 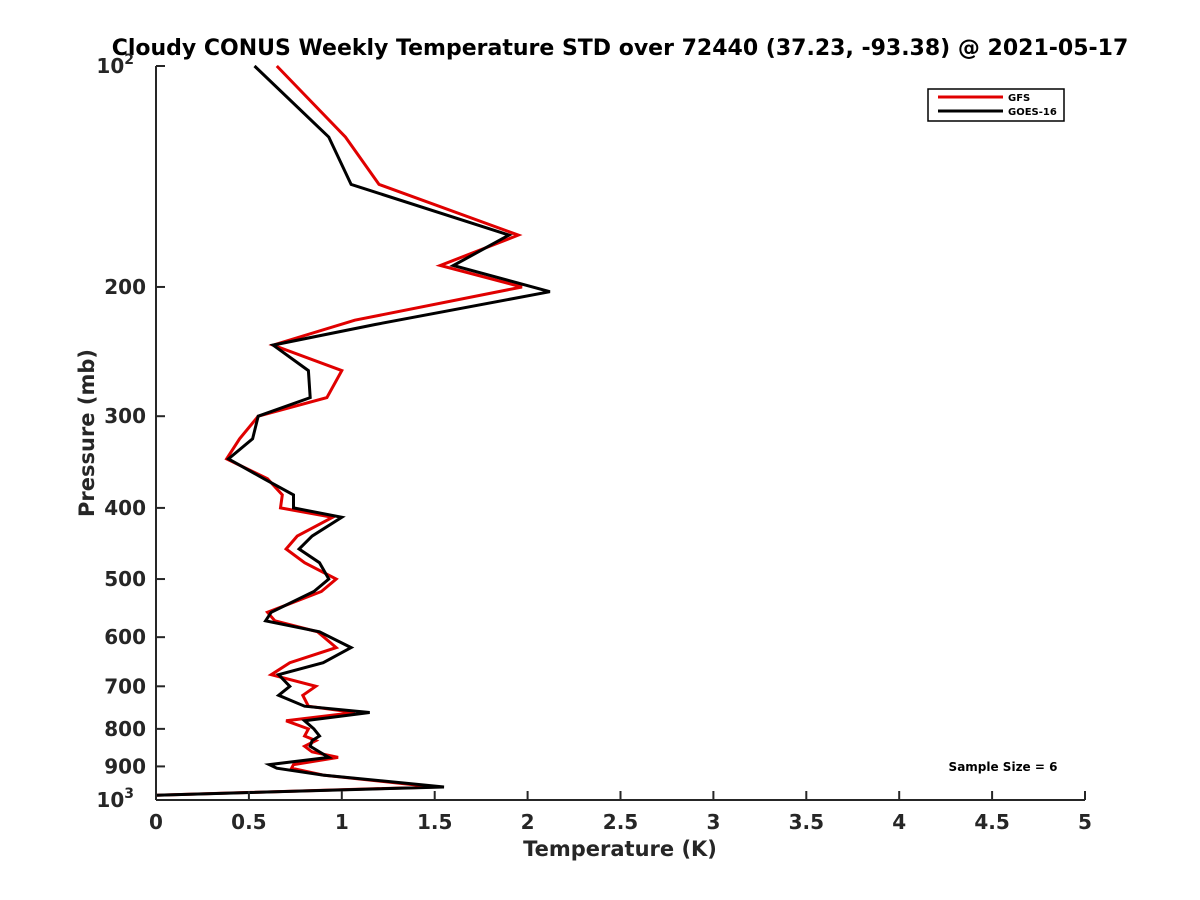 What do you see at coordinates (899, 822) in the screenshot?
I see `x-tick-label: 4` at bounding box center [899, 822].